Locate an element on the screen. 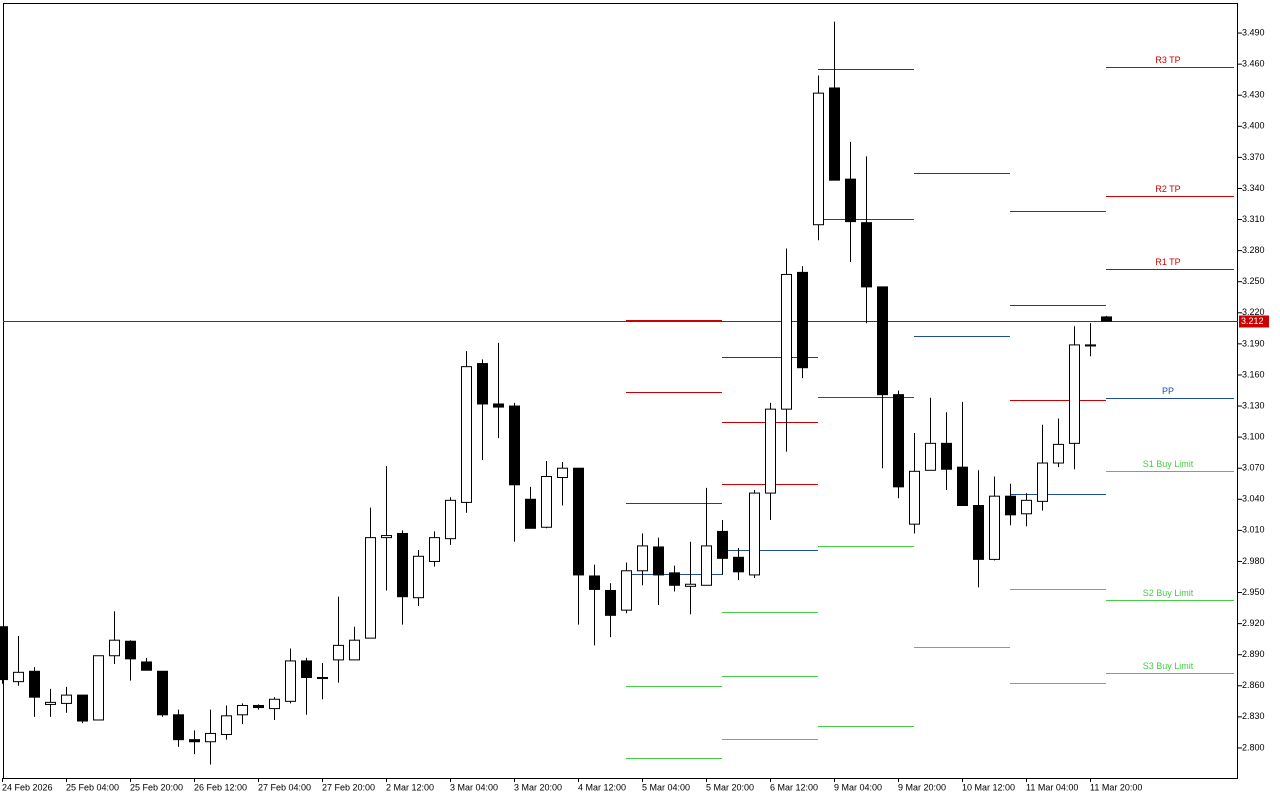 This screenshot has width=1280, height=800. y-tick-label: 3.280 is located at coordinates (1253, 250).